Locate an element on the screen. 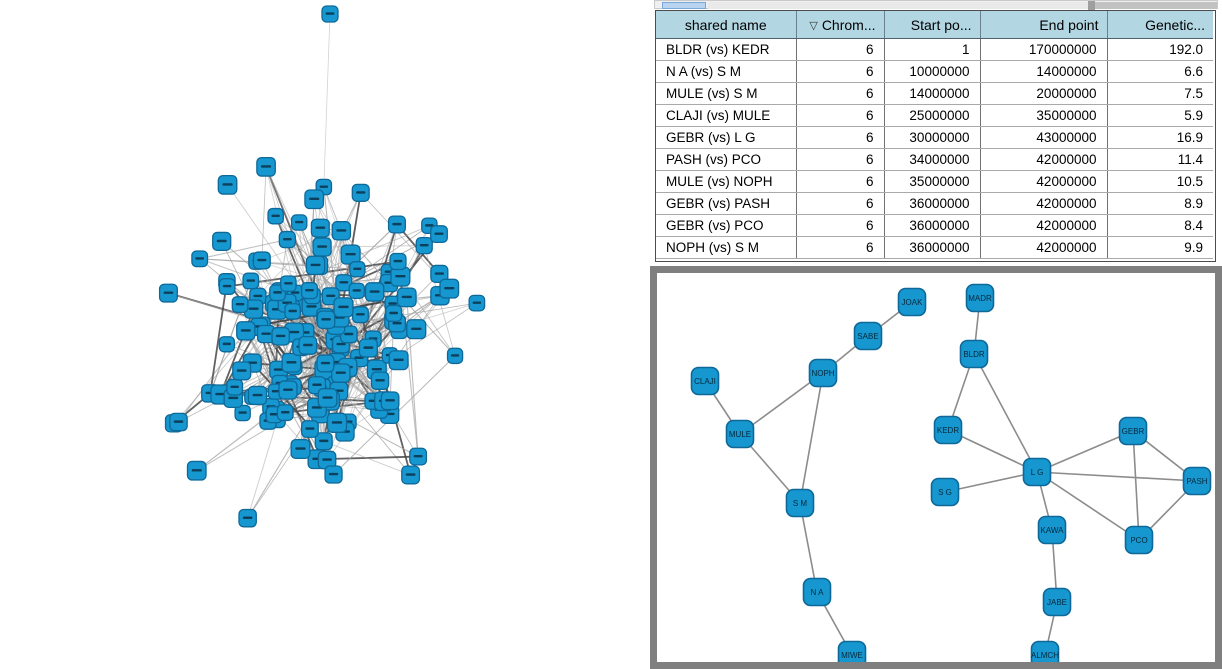 Image resolution: width=1222 pixels, height=669 pixels. table-row: N A (vs) S M 6 10000000 14000000 6.6 is located at coordinates (934, 71).